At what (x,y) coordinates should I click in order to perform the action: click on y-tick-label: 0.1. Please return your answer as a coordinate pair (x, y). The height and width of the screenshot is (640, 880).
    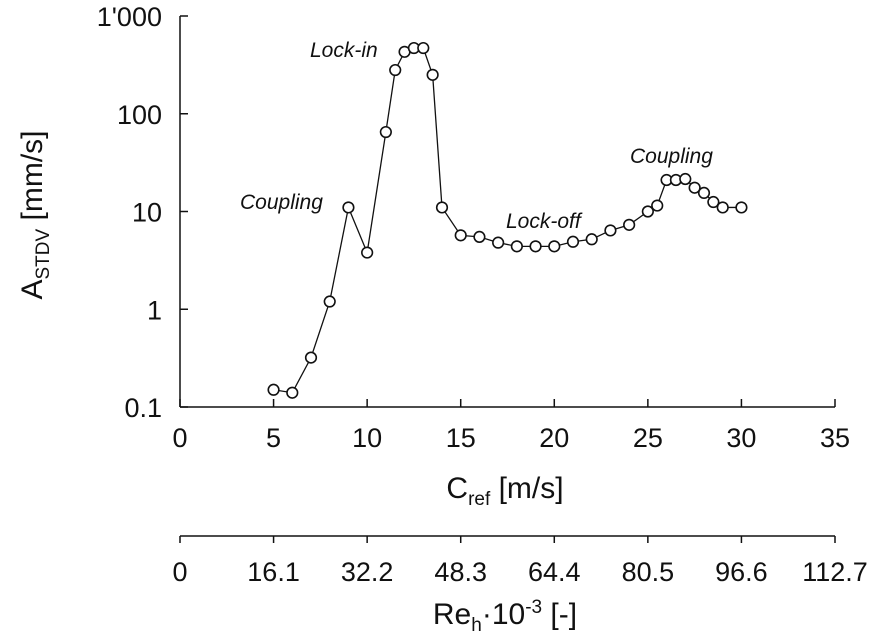
    Looking at the image, I should click on (143, 408).